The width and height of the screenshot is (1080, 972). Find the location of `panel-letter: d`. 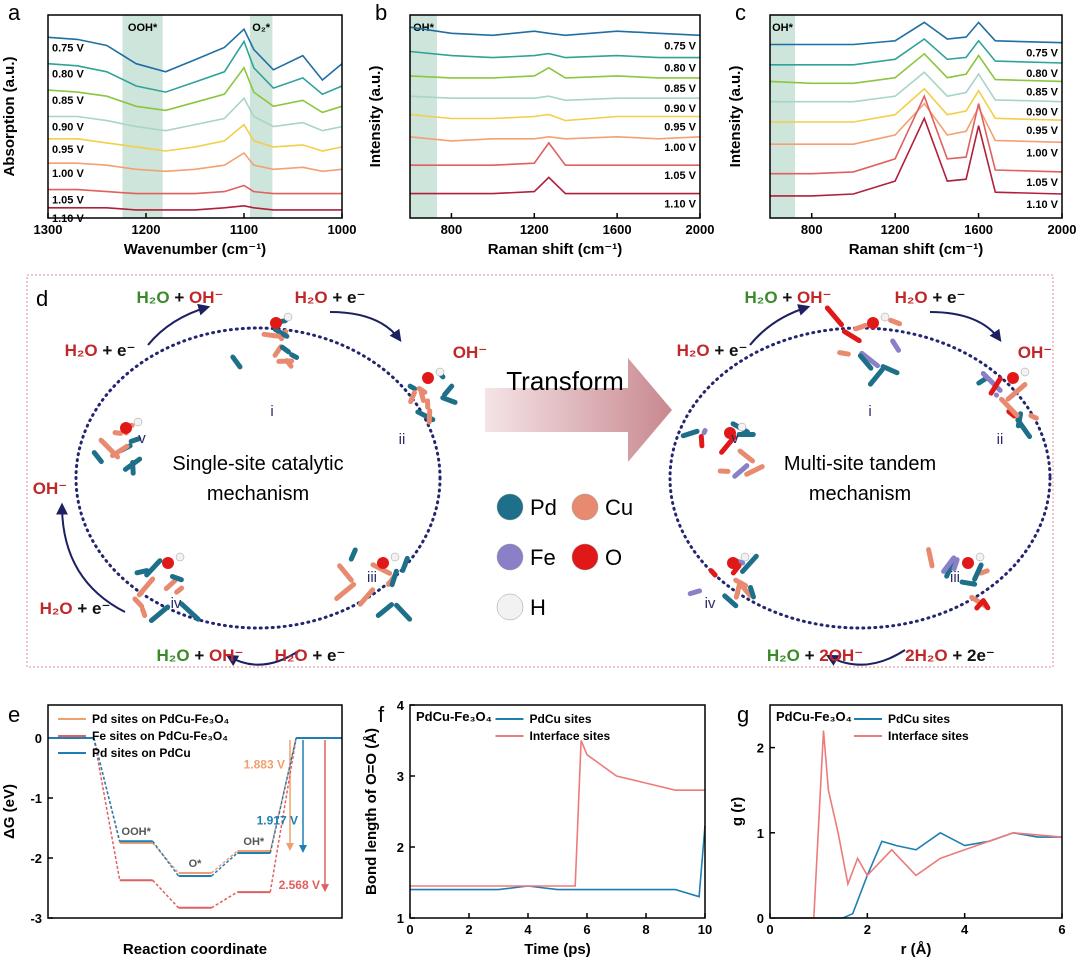

panel-letter: d is located at coordinates (42, 298).